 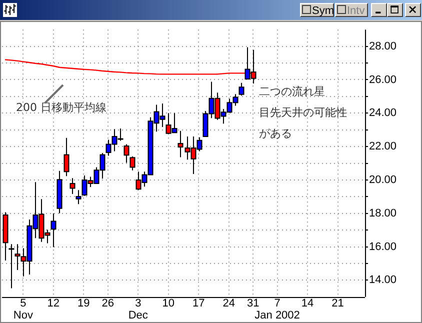 What do you see at coordinates (168, 304) in the screenshot?
I see `x-tick-label: 10` at bounding box center [168, 304].